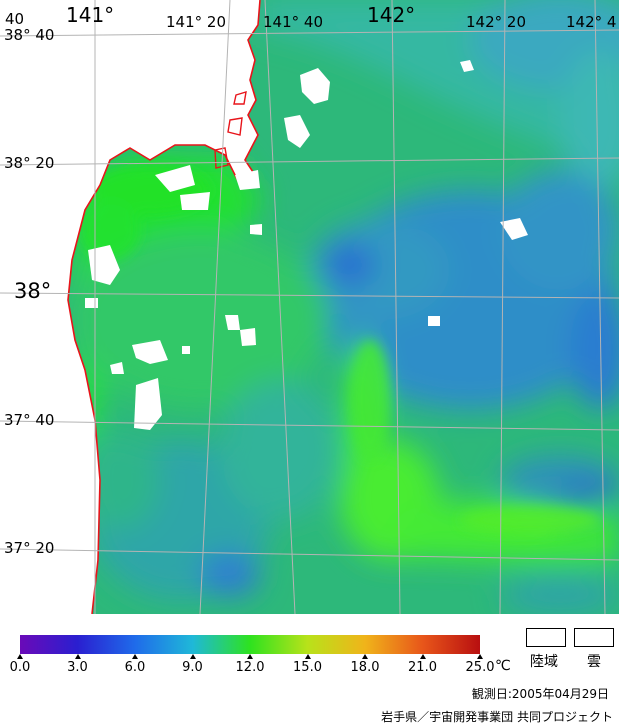 Image resolution: width=619 pixels, height=725 pixels. I want to click on land-key-swatch, so click(546, 637).